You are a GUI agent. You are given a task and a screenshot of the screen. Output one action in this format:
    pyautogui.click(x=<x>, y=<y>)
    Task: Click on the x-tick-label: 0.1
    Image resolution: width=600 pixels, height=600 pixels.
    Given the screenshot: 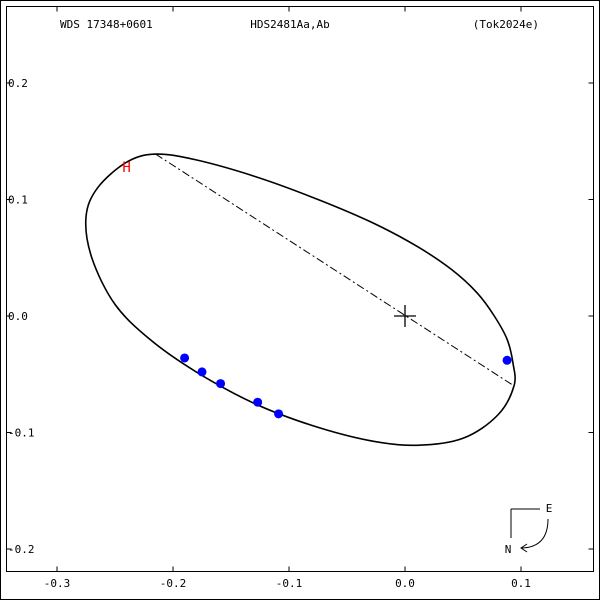 What is the action you would take?
    pyautogui.click(x=521, y=583)
    